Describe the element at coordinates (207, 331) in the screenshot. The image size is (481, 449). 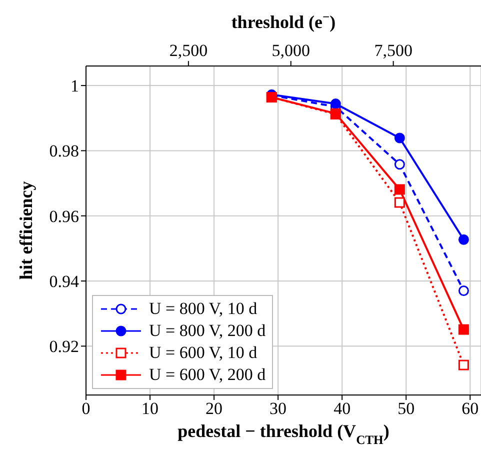
I see `legend-label: U = 800 V, 200 d` at that location.